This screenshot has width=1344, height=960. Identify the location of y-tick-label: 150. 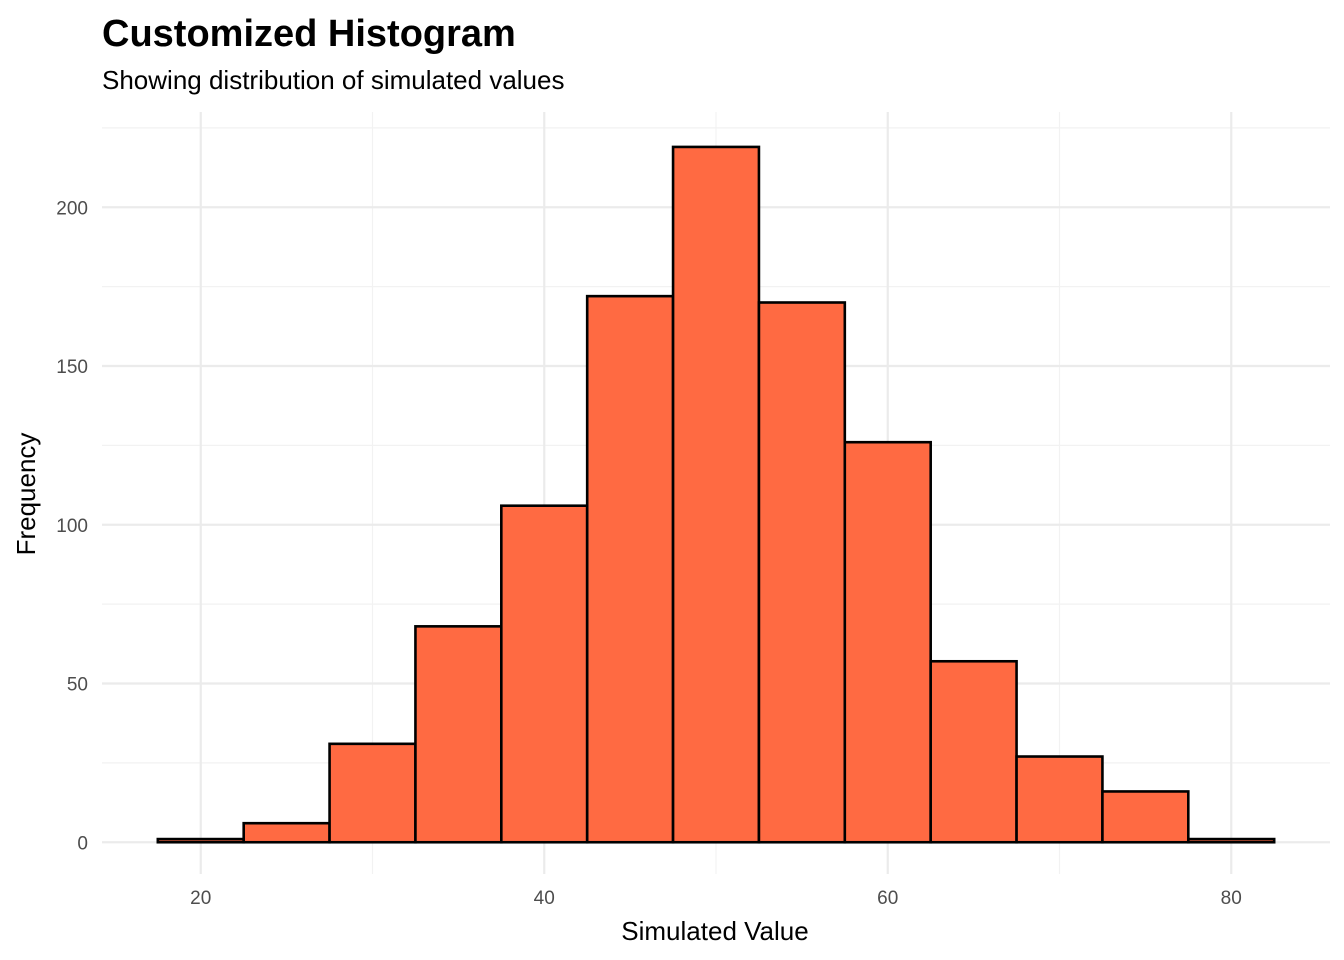
(72, 367).